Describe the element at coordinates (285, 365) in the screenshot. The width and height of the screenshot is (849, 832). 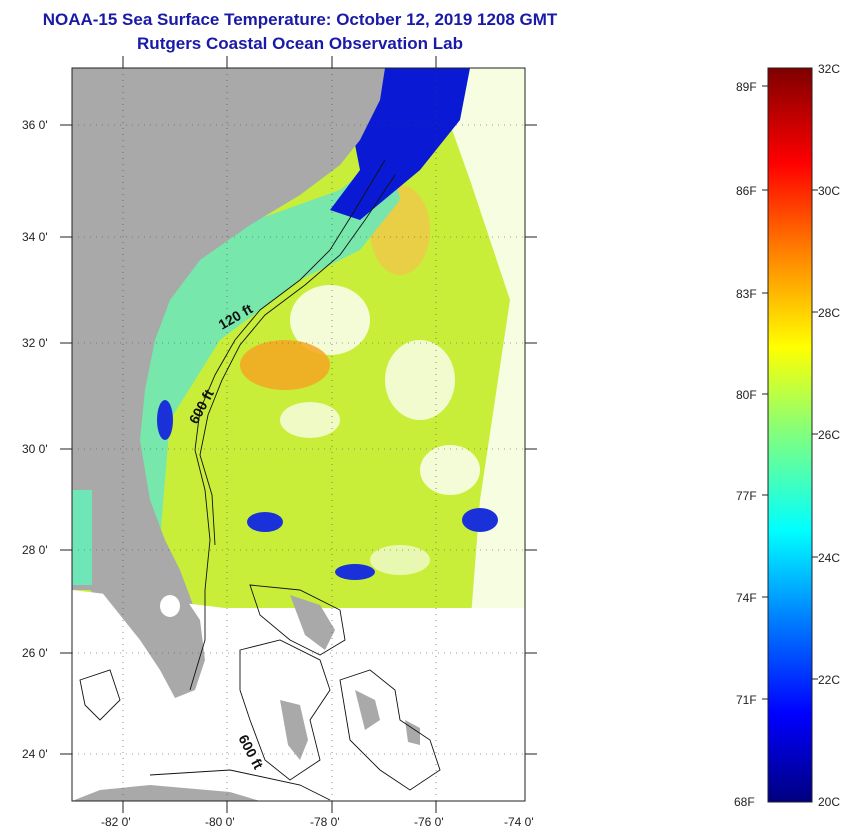
I see `warm-core` at that location.